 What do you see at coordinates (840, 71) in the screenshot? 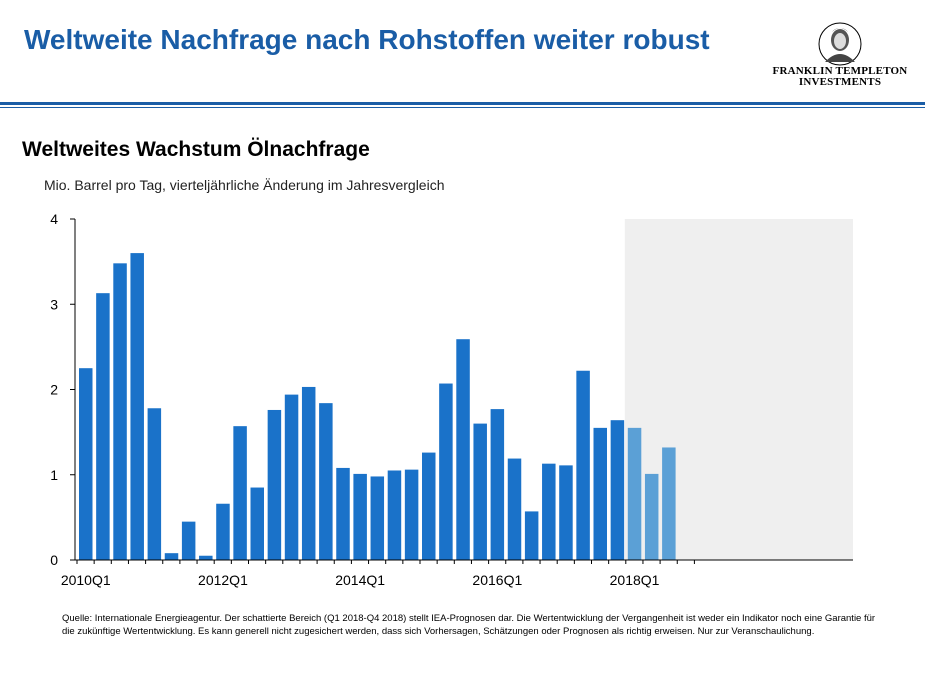
I see `logo-line-1: FRANKLIN TEMPLETON` at bounding box center [840, 71].